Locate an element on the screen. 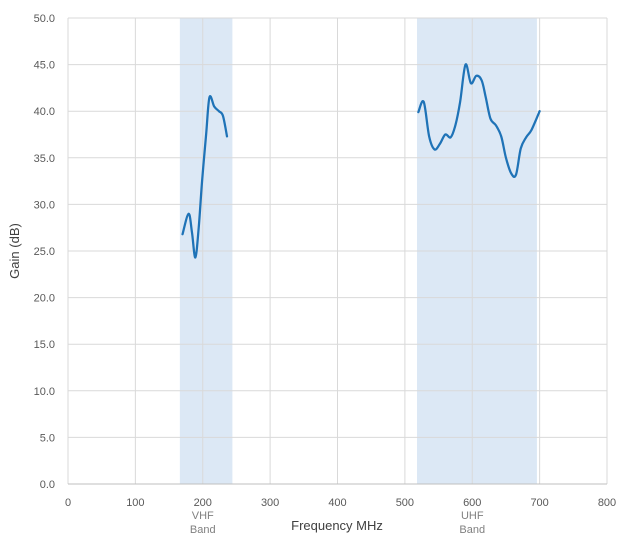  y-tick-label: 25.0 is located at coordinates (44, 252).